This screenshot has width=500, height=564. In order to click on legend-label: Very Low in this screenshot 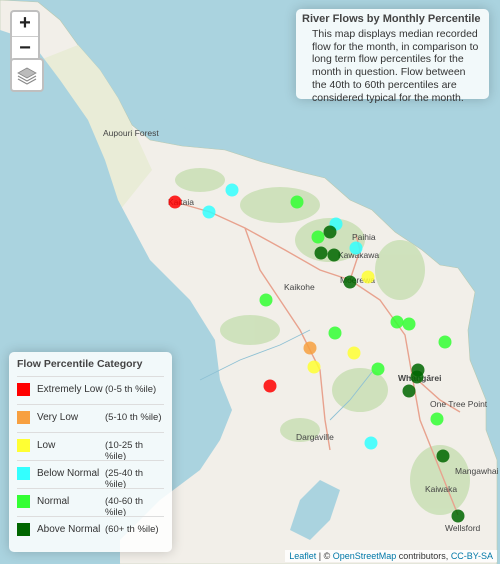, I will do `click(58, 417)`.